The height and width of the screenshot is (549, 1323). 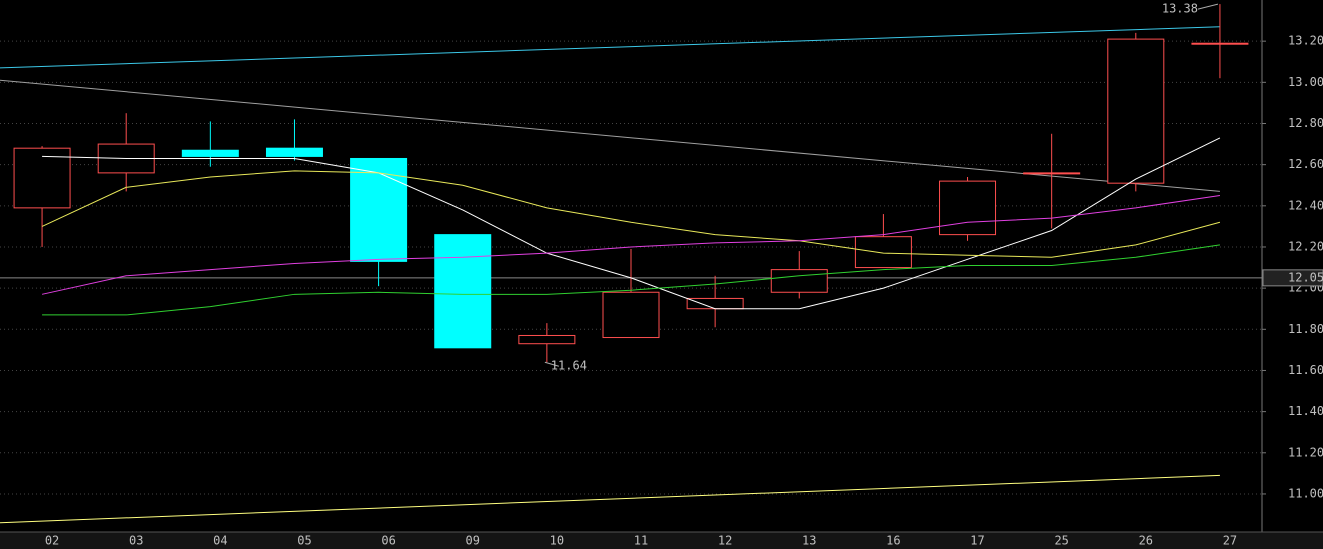 I want to click on x-tick-label: 13, so click(x=809, y=541).